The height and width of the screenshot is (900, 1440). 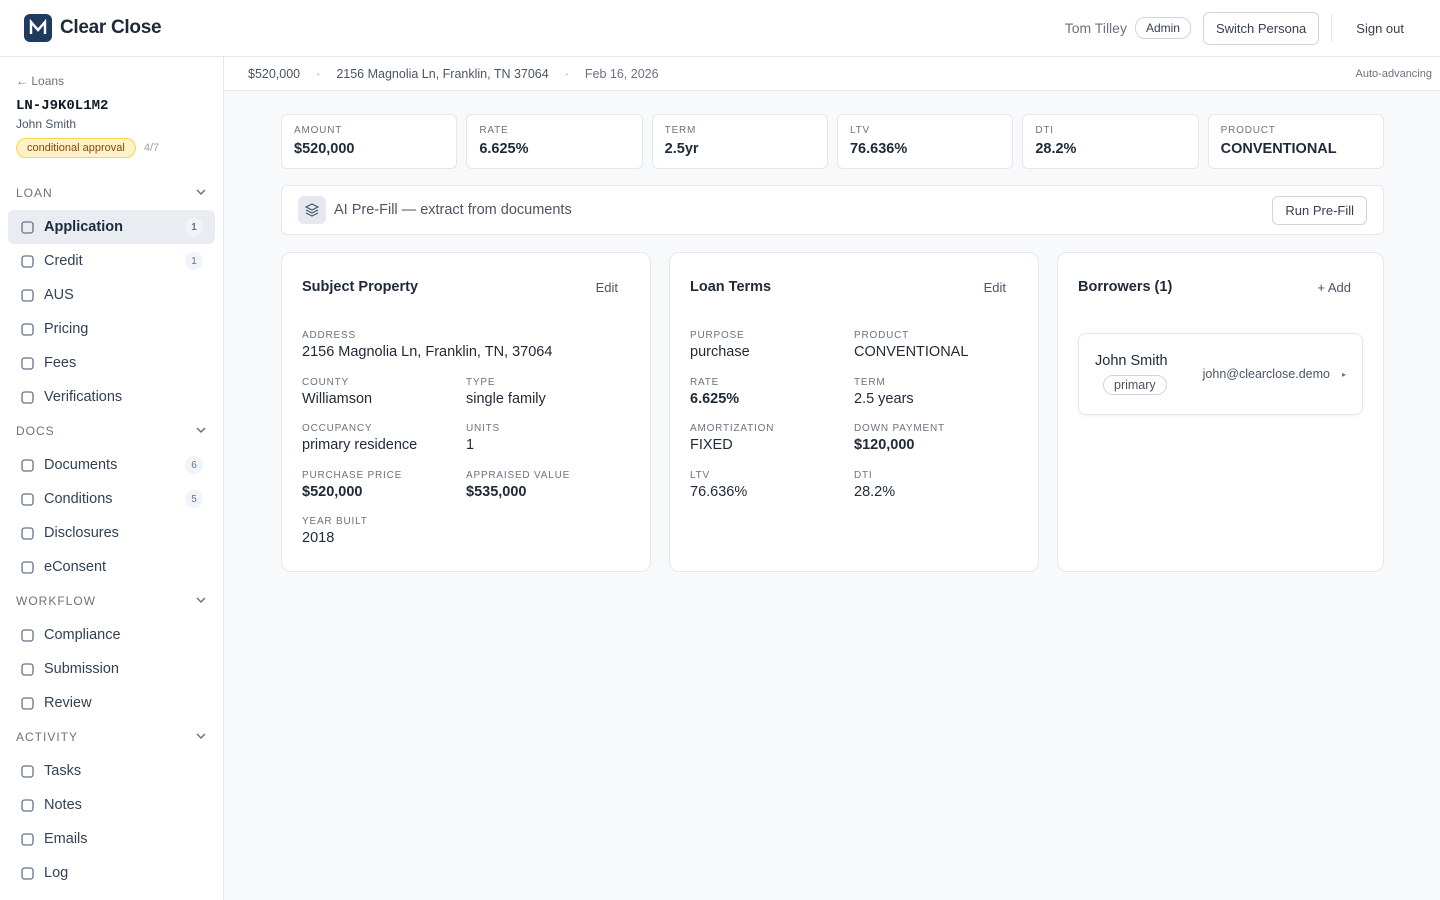 I want to click on nav-item: Verifications, so click(x=111, y=397).